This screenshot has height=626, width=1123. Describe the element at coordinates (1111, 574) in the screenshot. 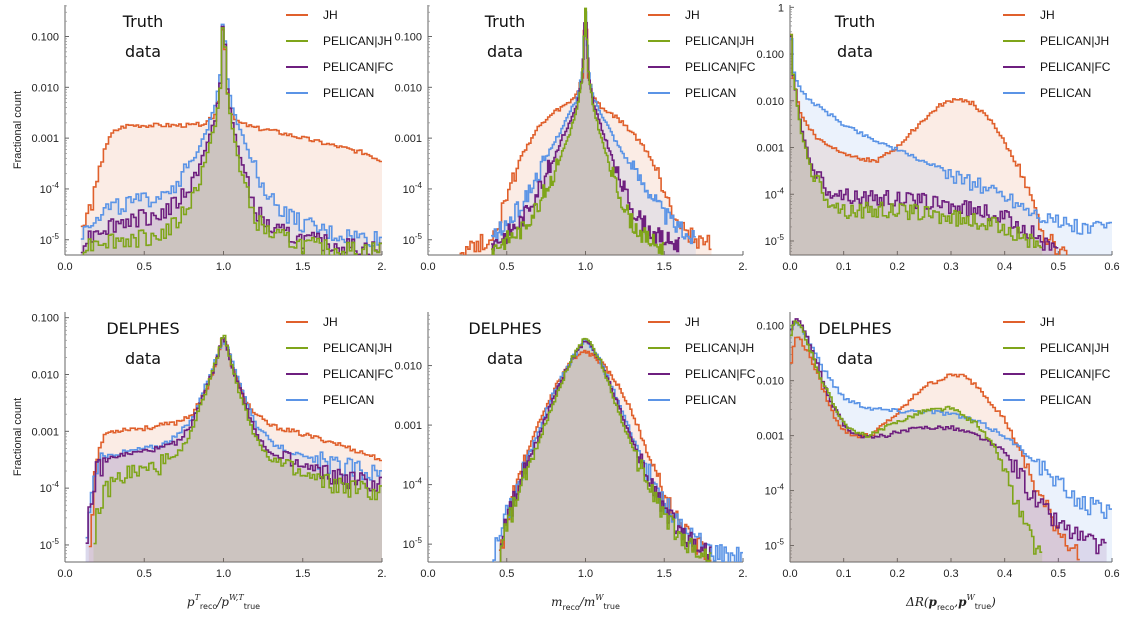

I see `x-tick-label: 0.6` at that location.